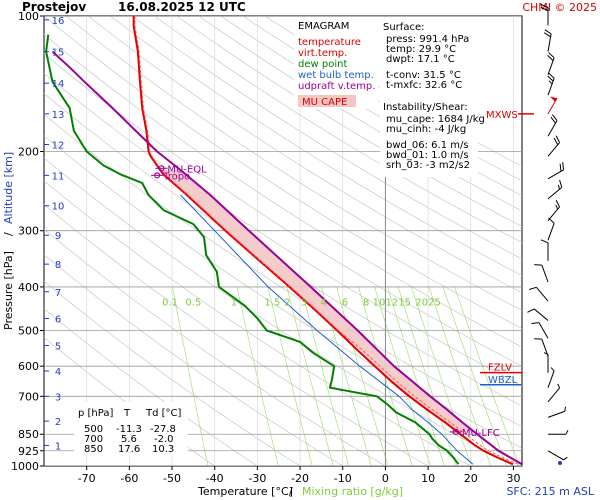 This screenshot has width=600, height=500. What do you see at coordinates (164, 439) in the screenshot?
I see `table-cell: -2.0` at bounding box center [164, 439].